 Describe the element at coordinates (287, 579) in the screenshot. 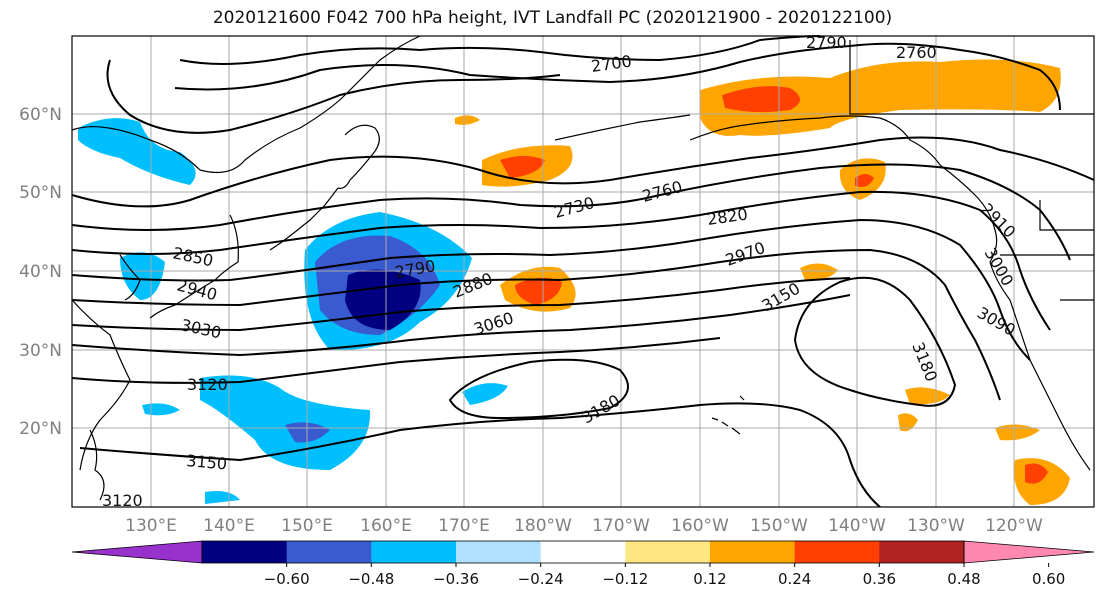

I see `colorbar-tick-label: −0.60` at that location.